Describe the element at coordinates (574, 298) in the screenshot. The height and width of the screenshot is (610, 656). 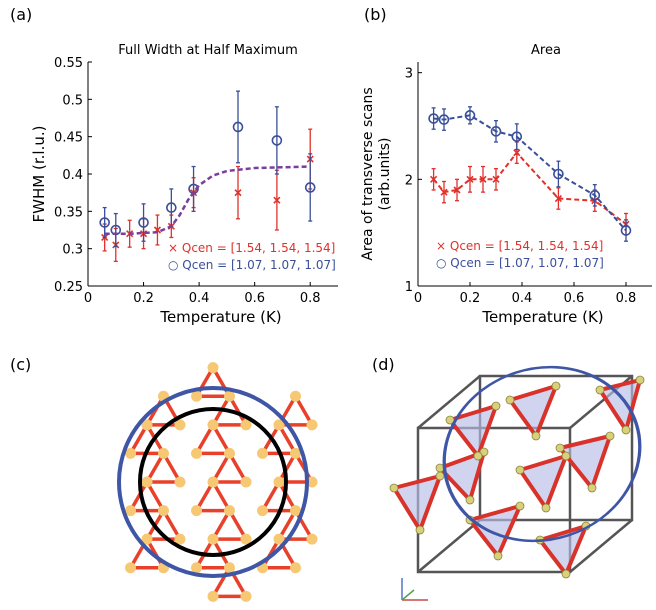
I see `x-tick-label: 0.6` at that location.